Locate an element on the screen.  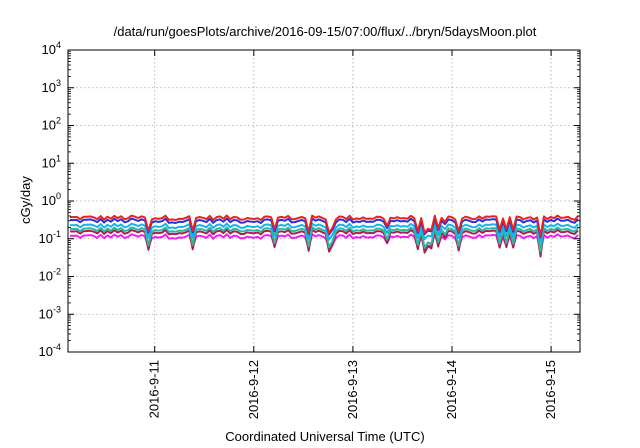
y-tick-label: 10⁰ is located at coordinates (51, 199).